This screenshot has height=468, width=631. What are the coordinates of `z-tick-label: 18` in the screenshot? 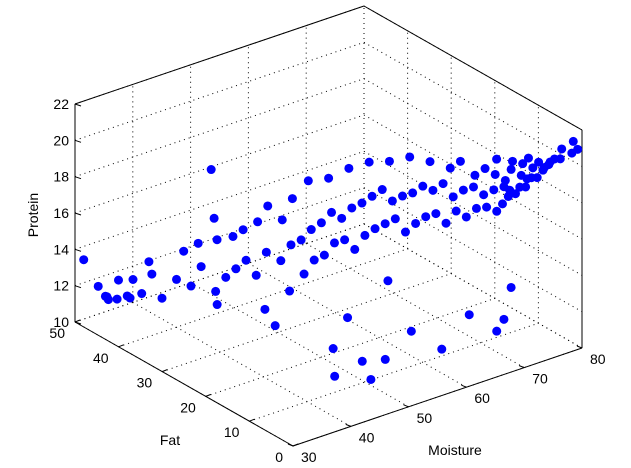 It's located at (61, 177).